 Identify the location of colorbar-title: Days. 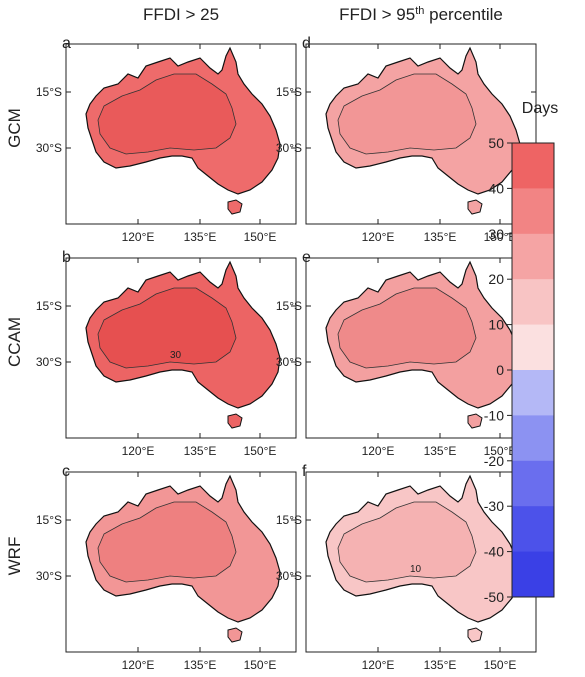
(540, 108).